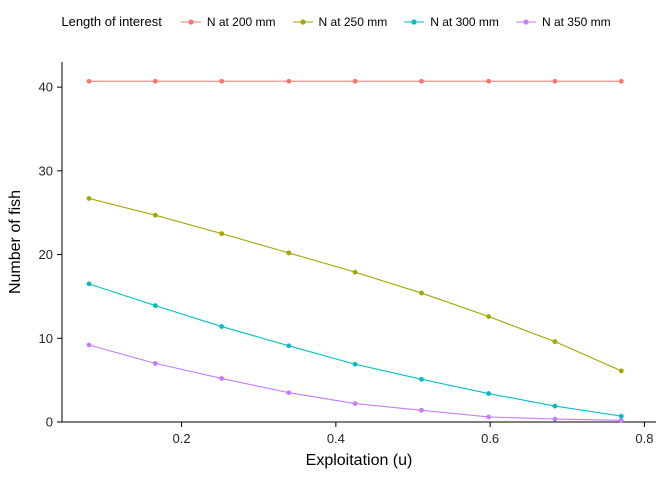 Image resolution: width=672 pixels, height=480 pixels. Describe the element at coordinates (111, 21) in the screenshot. I see `legend-title: Length of interest` at that location.